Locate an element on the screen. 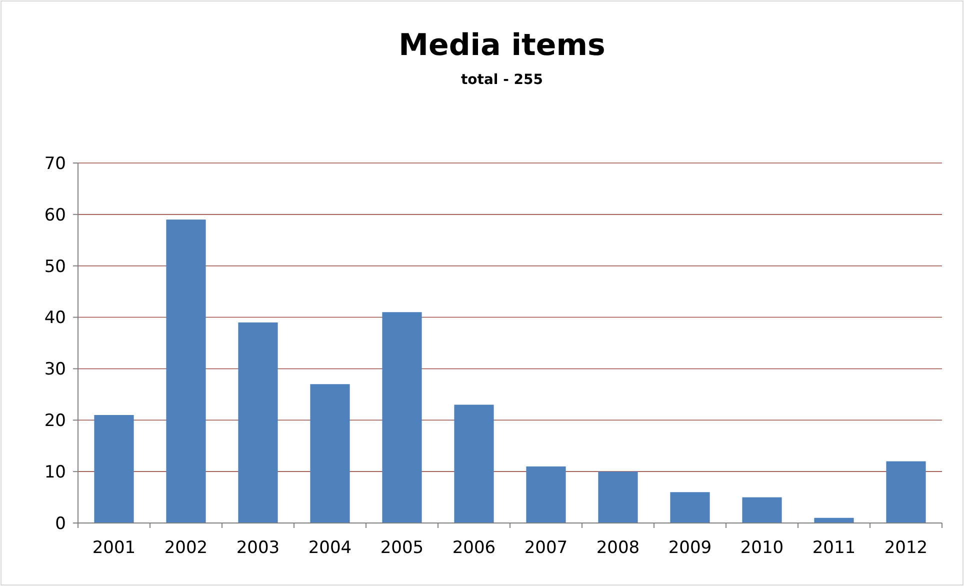 Image resolution: width=964 pixels, height=586 pixels. x-tick-label: 2012 is located at coordinates (906, 548).